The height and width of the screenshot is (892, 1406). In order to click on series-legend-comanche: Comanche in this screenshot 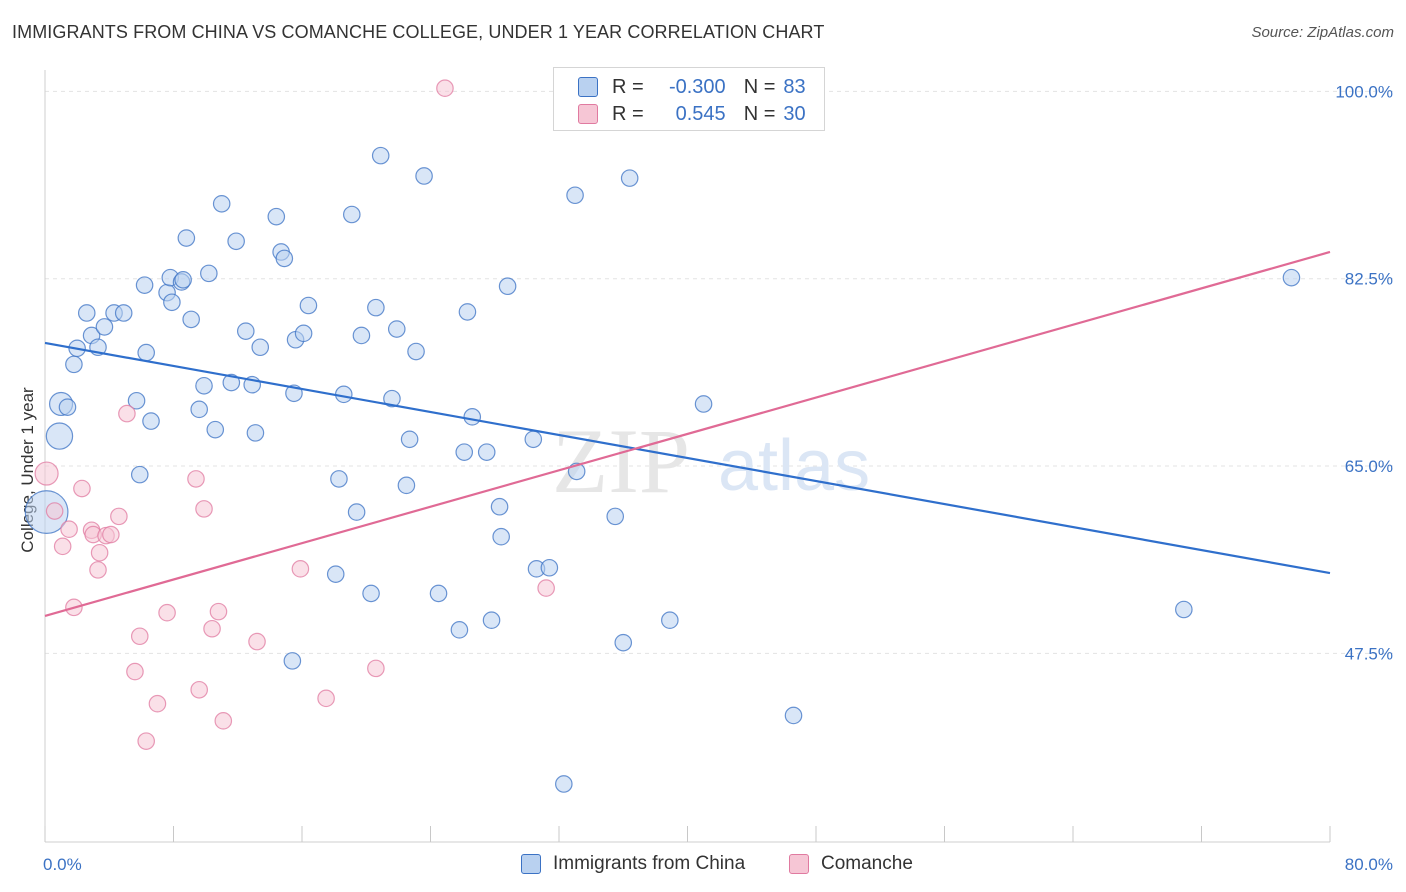, I will do `click(851, 864)`.